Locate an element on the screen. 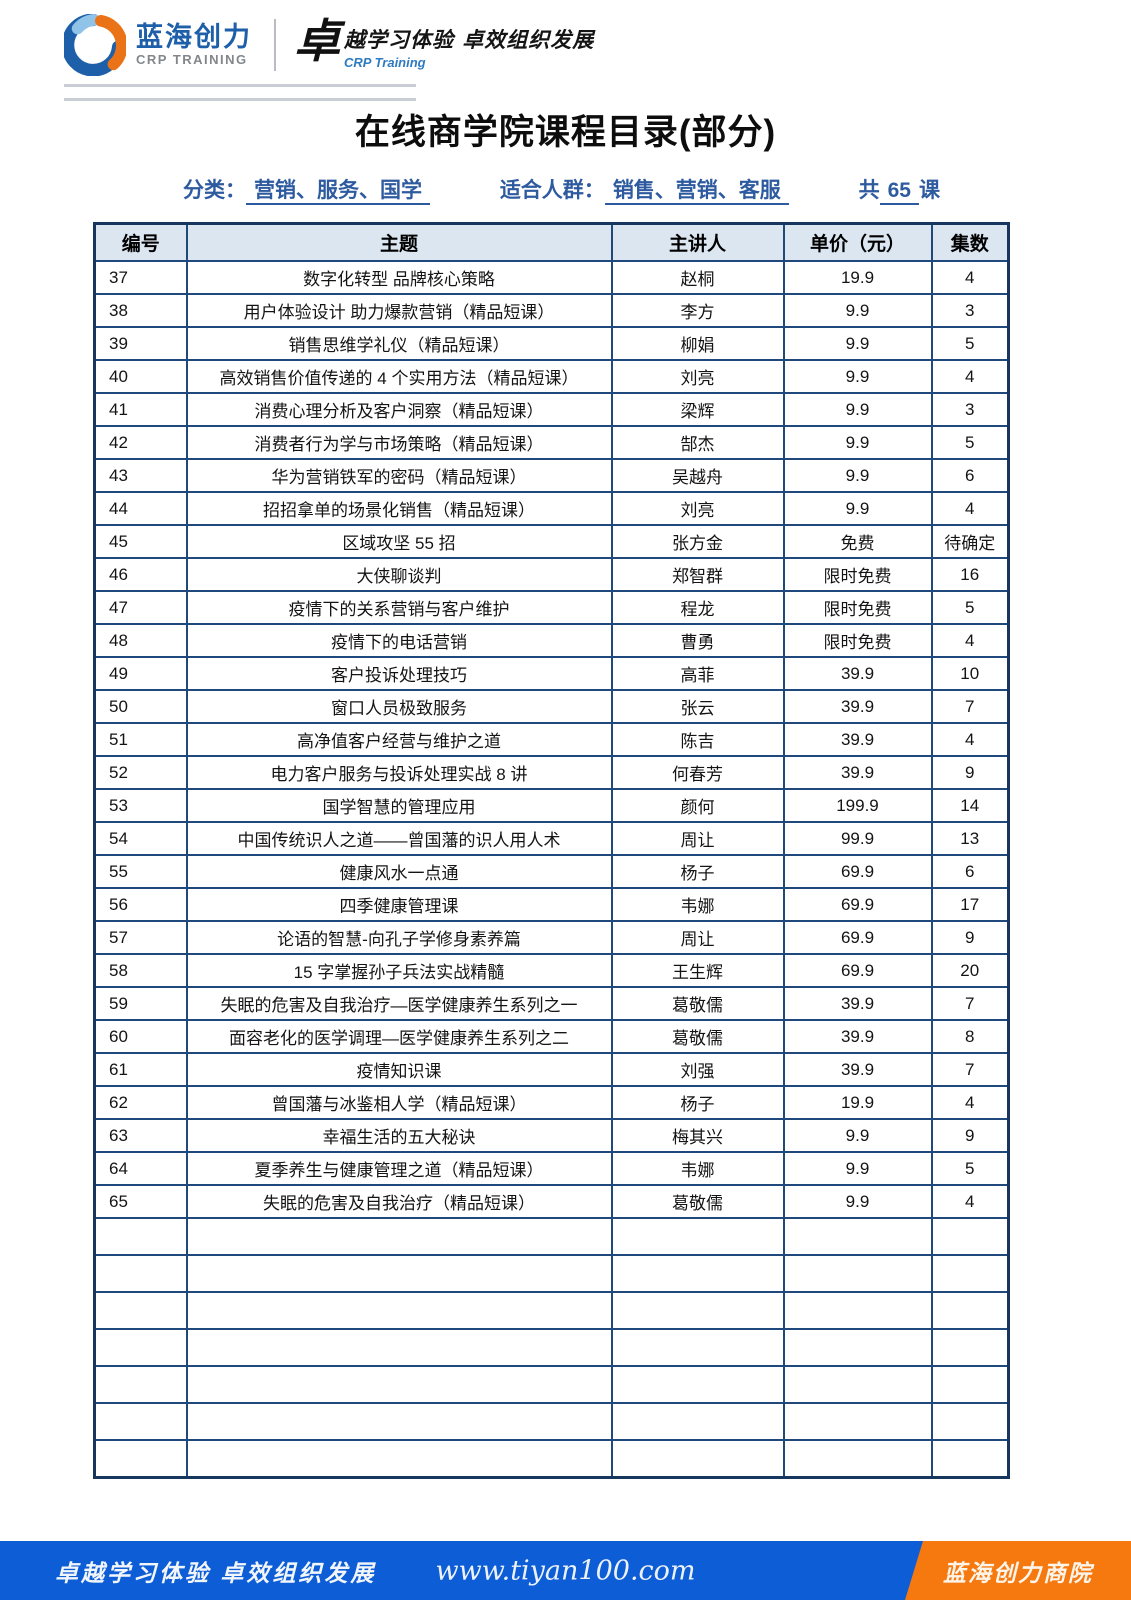  table-row: 45 区域攻坚 55 招张方金 免费 待确定 is located at coordinates (551, 541).